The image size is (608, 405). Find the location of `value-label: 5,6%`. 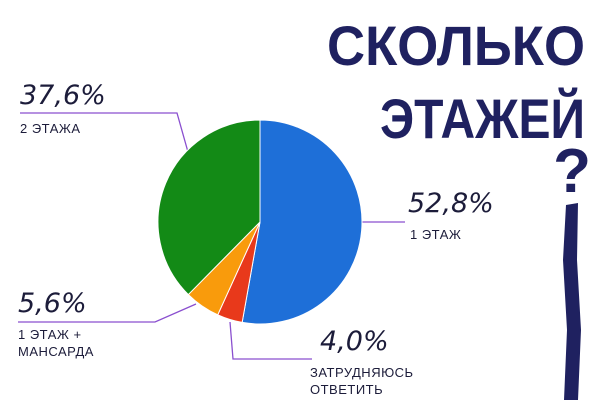

value-label: 5,6% is located at coordinates (52, 303).